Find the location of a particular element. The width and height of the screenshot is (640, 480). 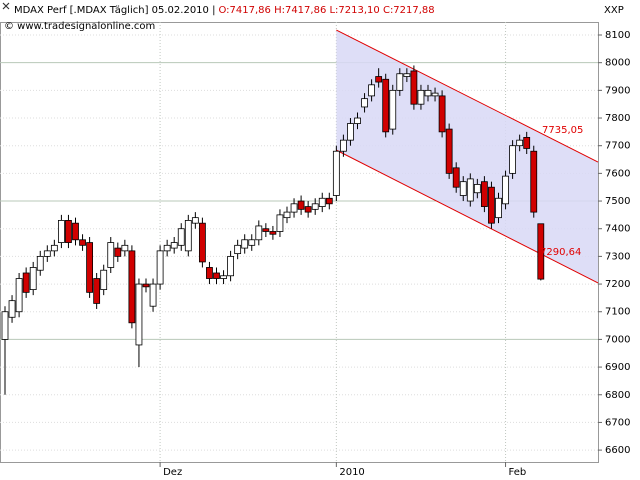

y-tick-label: 7400 is located at coordinates (617, 229).